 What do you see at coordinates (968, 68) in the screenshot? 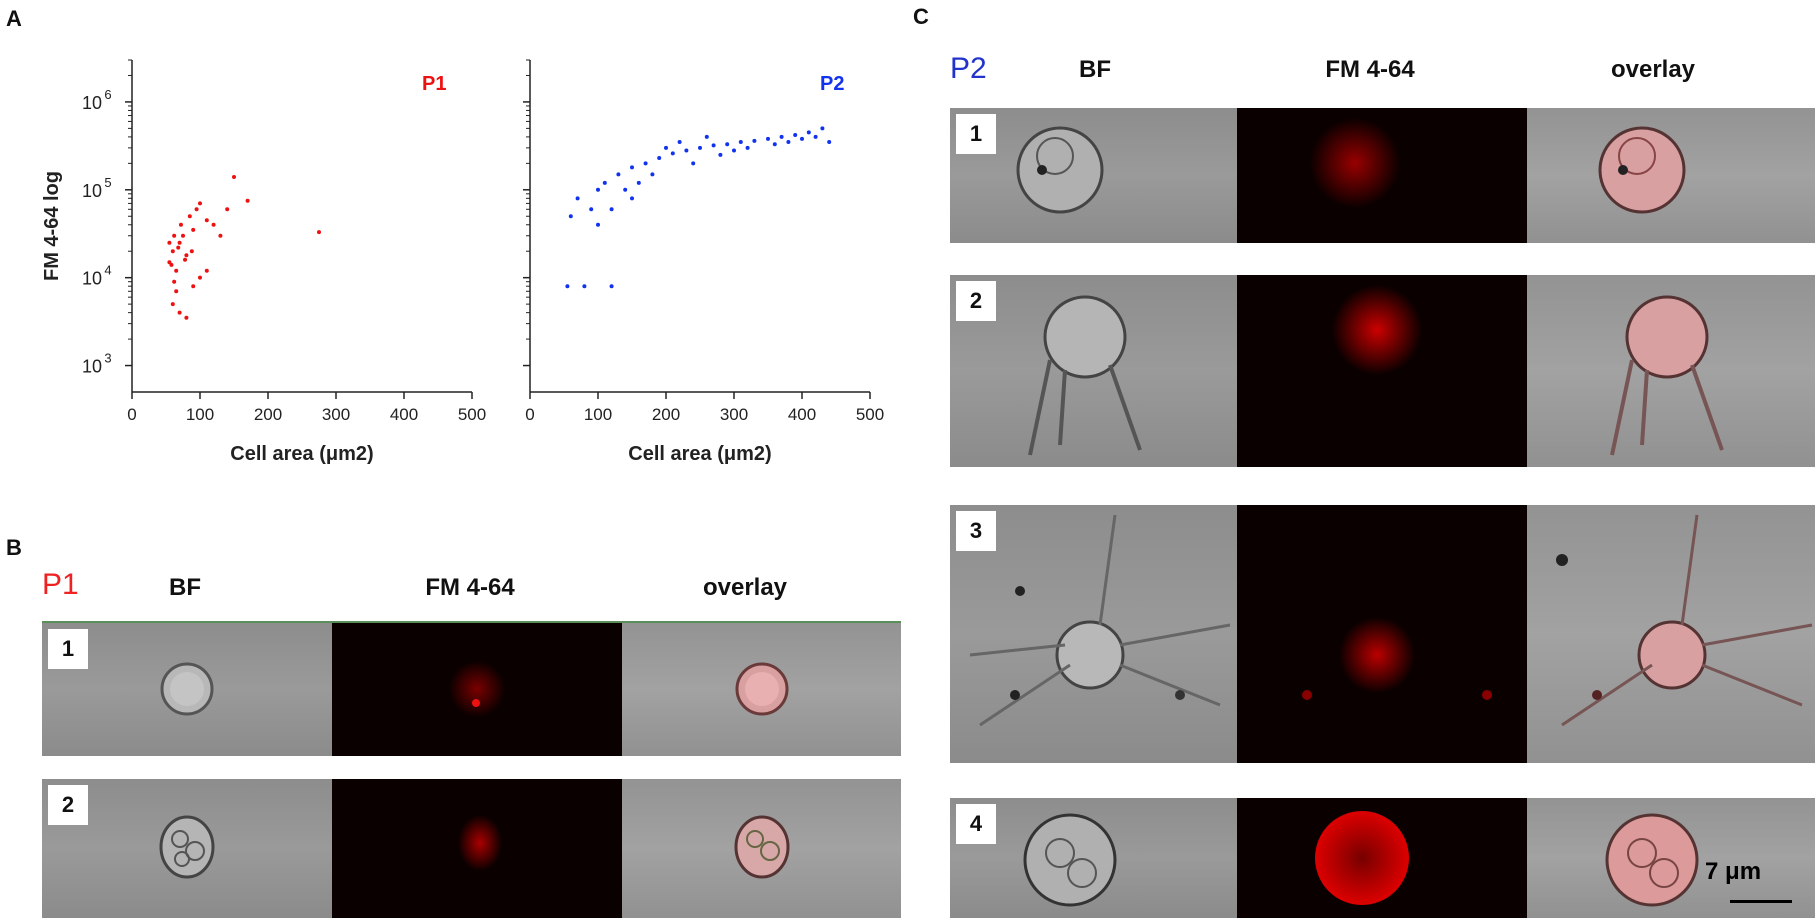
I see `population-label-p2: P2` at bounding box center [968, 68].